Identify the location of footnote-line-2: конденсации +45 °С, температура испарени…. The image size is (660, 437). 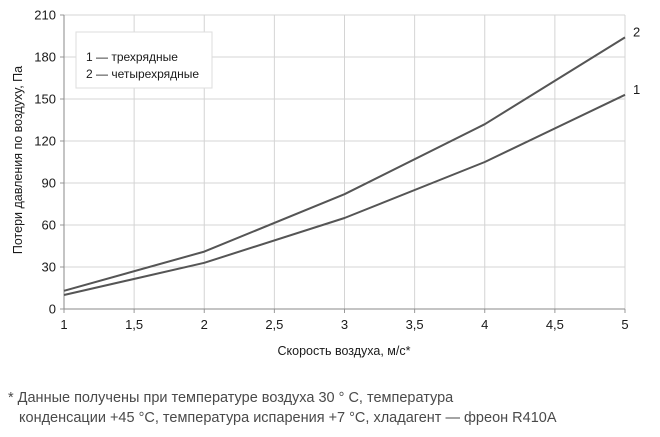
(288, 418).